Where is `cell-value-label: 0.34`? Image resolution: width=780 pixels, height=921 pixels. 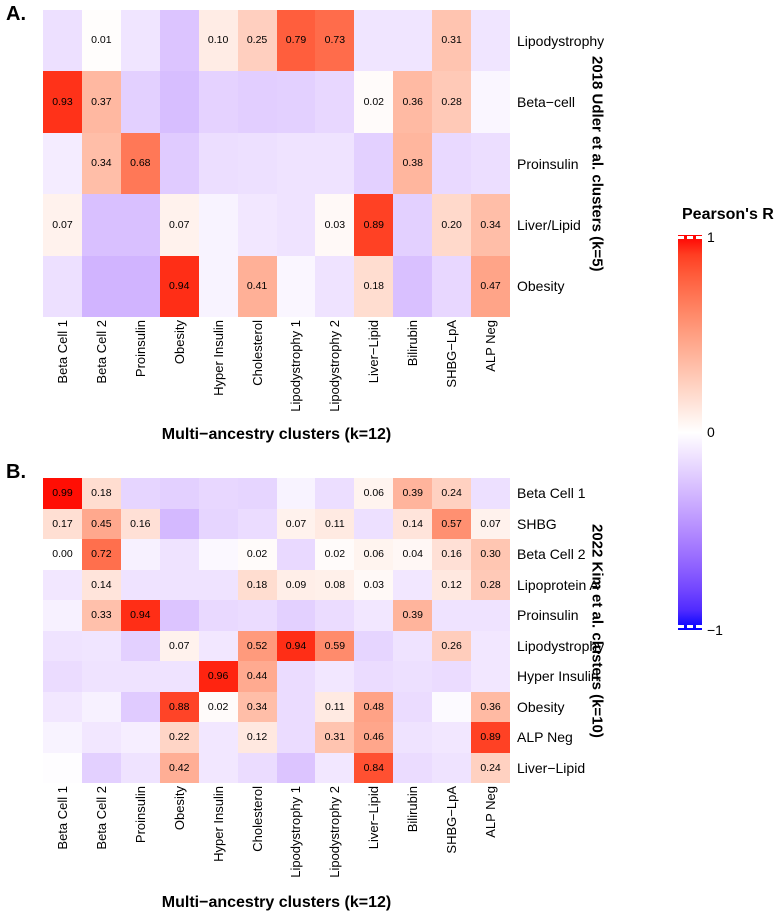 cell-value-label: 0.34 is located at coordinates (101, 163).